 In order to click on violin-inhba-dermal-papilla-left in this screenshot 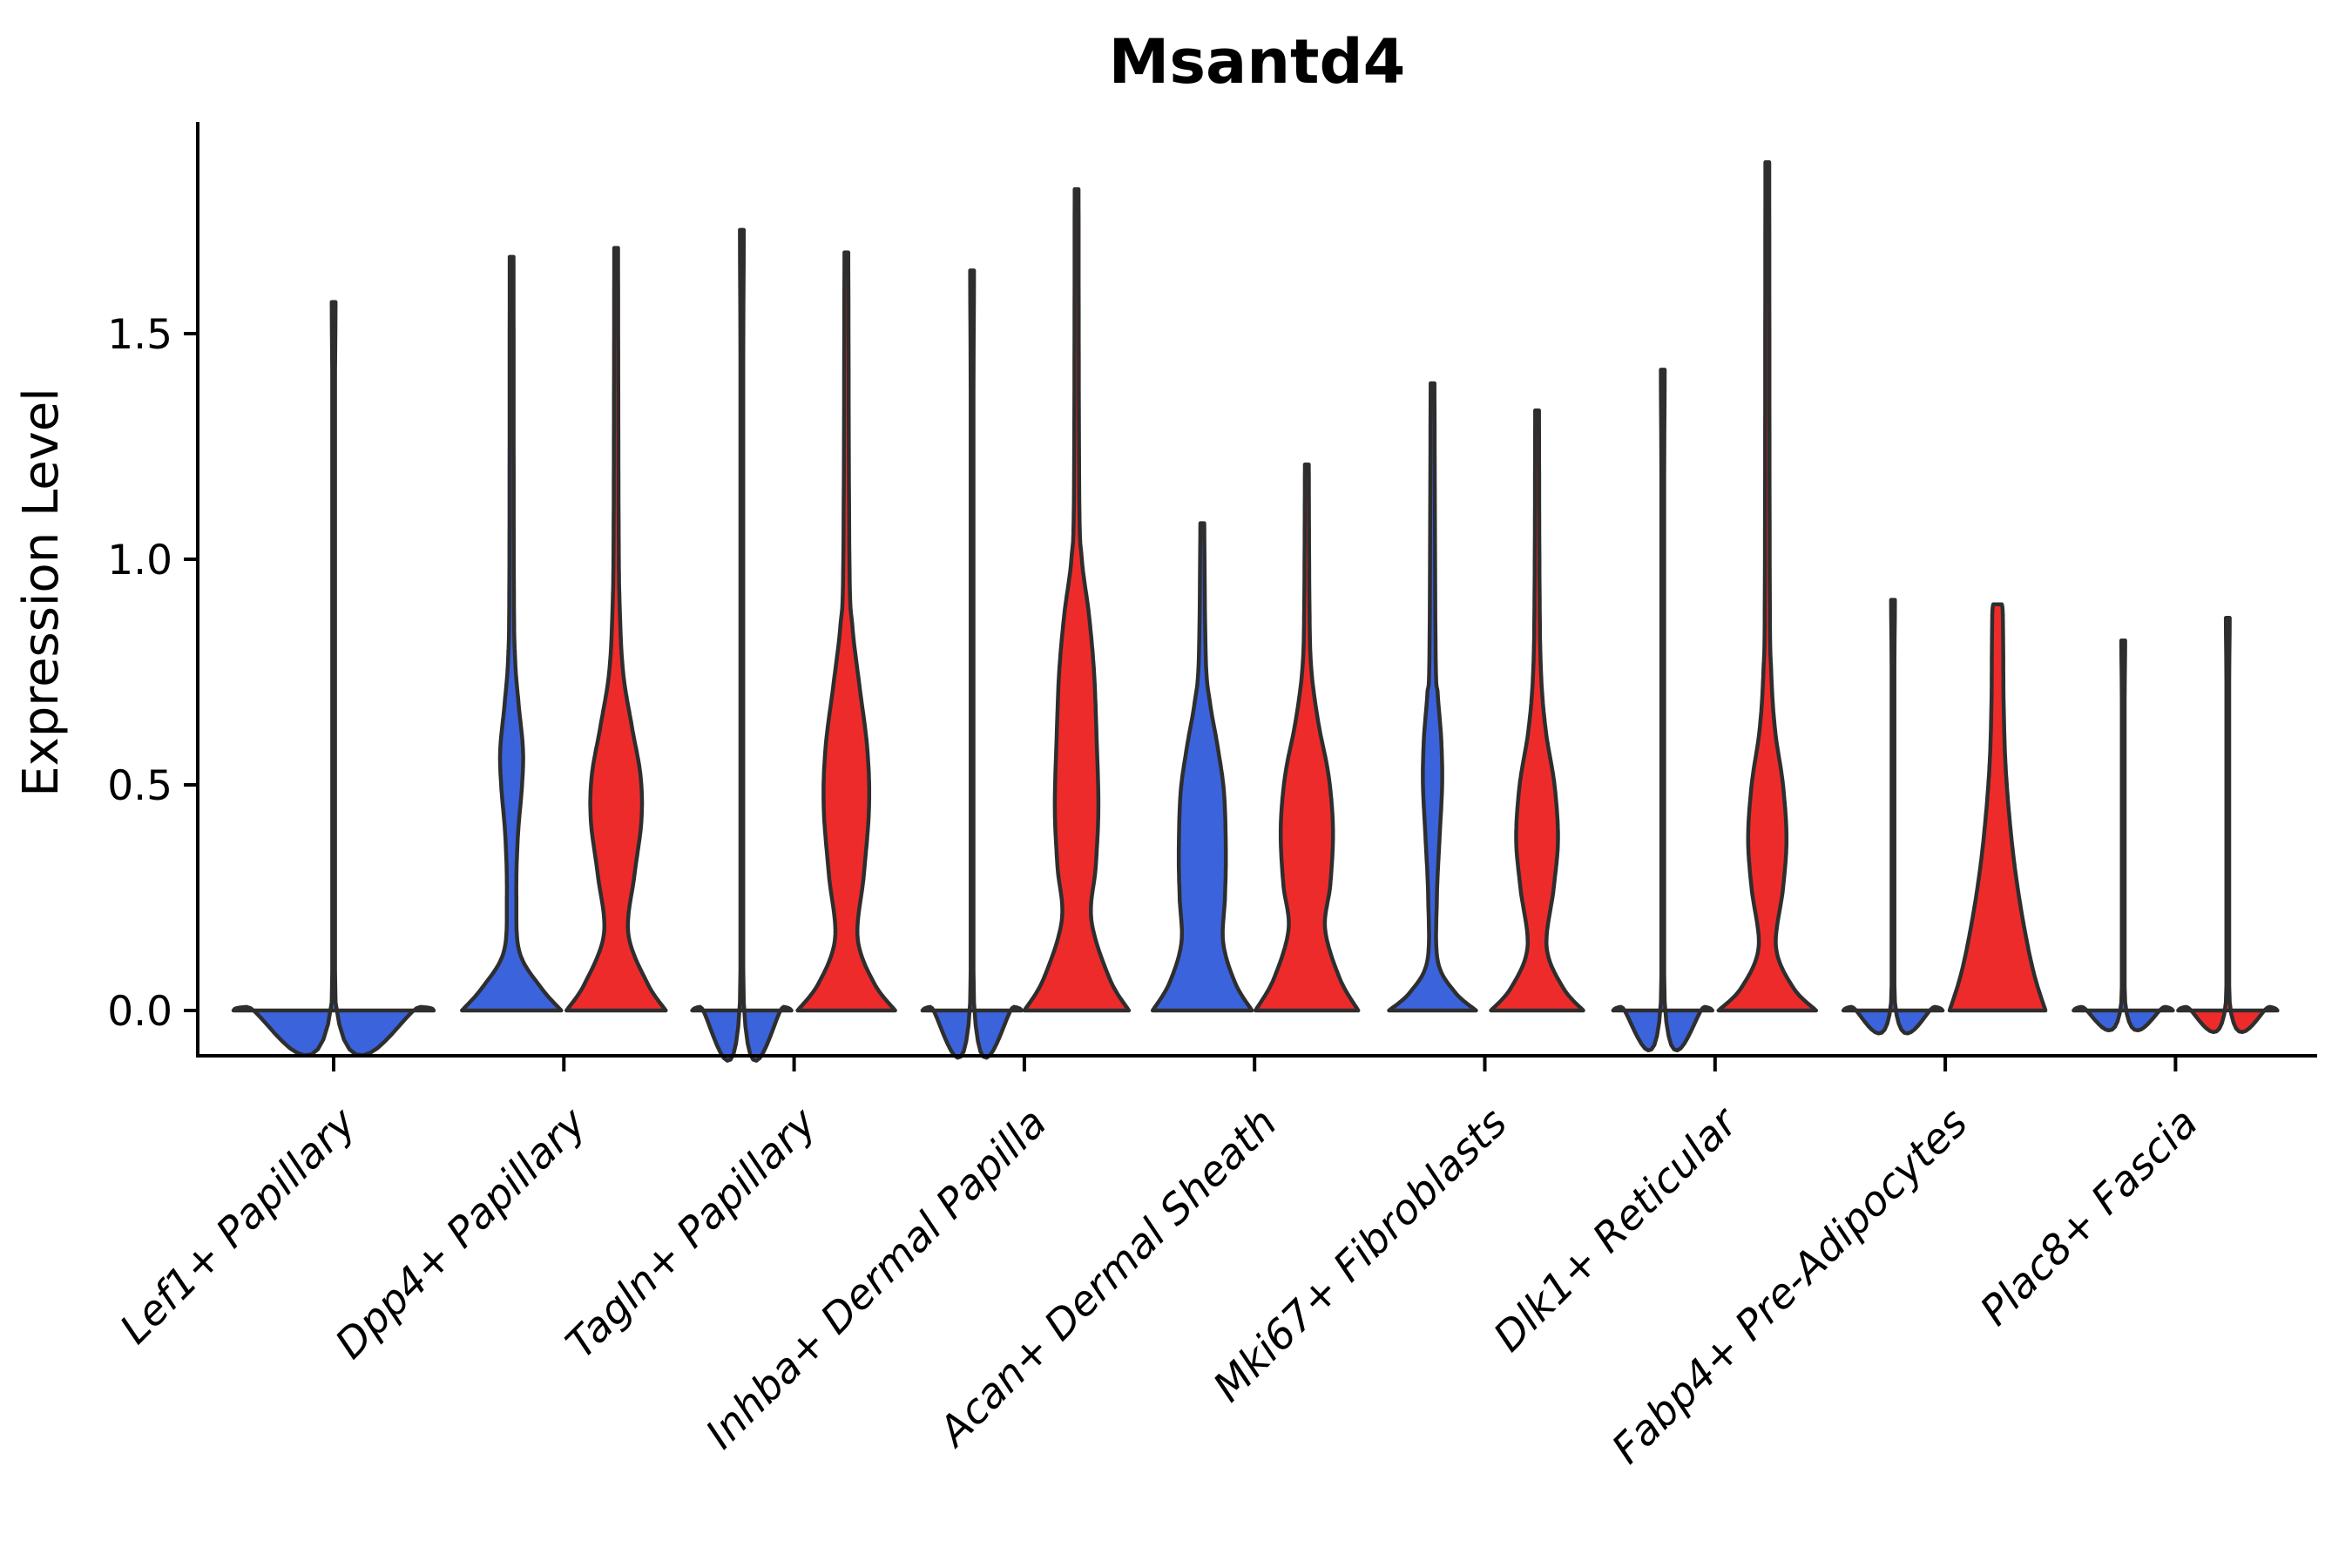, I will do `click(972, 664)`.